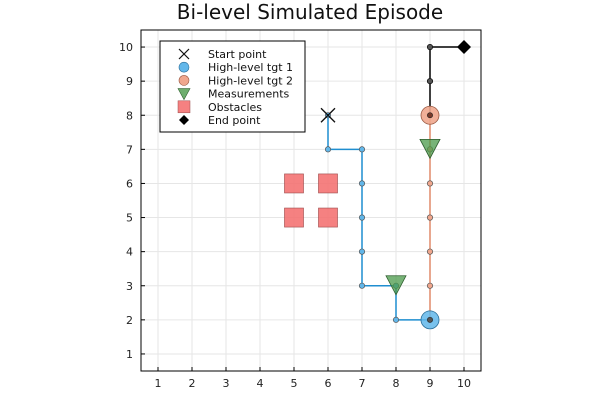 Image resolution: width=600 pixels, height=400 pixels. I want to click on x-tick-label: 7, so click(362, 383).